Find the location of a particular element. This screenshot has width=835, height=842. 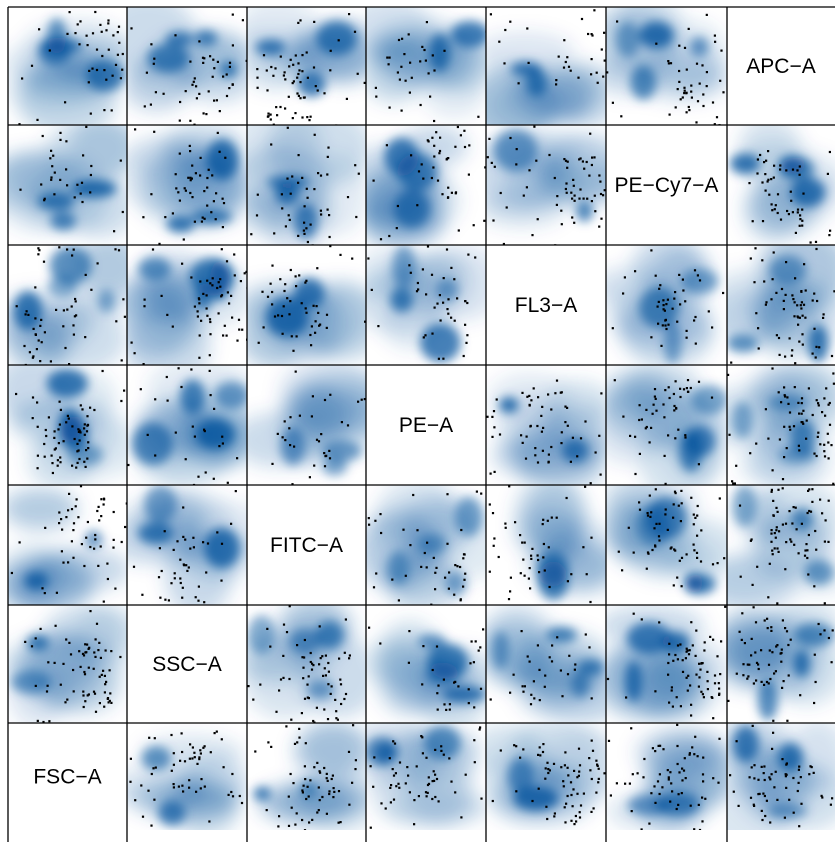

panel-FSC-A-vs-FITC-A is located at coordinates (309, 776).